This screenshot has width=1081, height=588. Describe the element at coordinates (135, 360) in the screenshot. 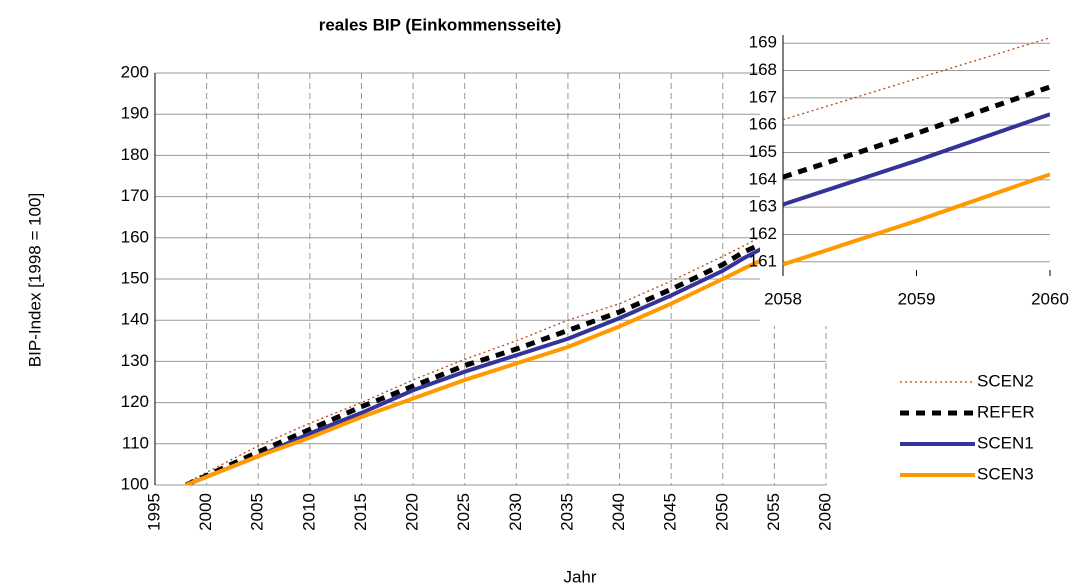

I see `y-tick-label: 130` at that location.